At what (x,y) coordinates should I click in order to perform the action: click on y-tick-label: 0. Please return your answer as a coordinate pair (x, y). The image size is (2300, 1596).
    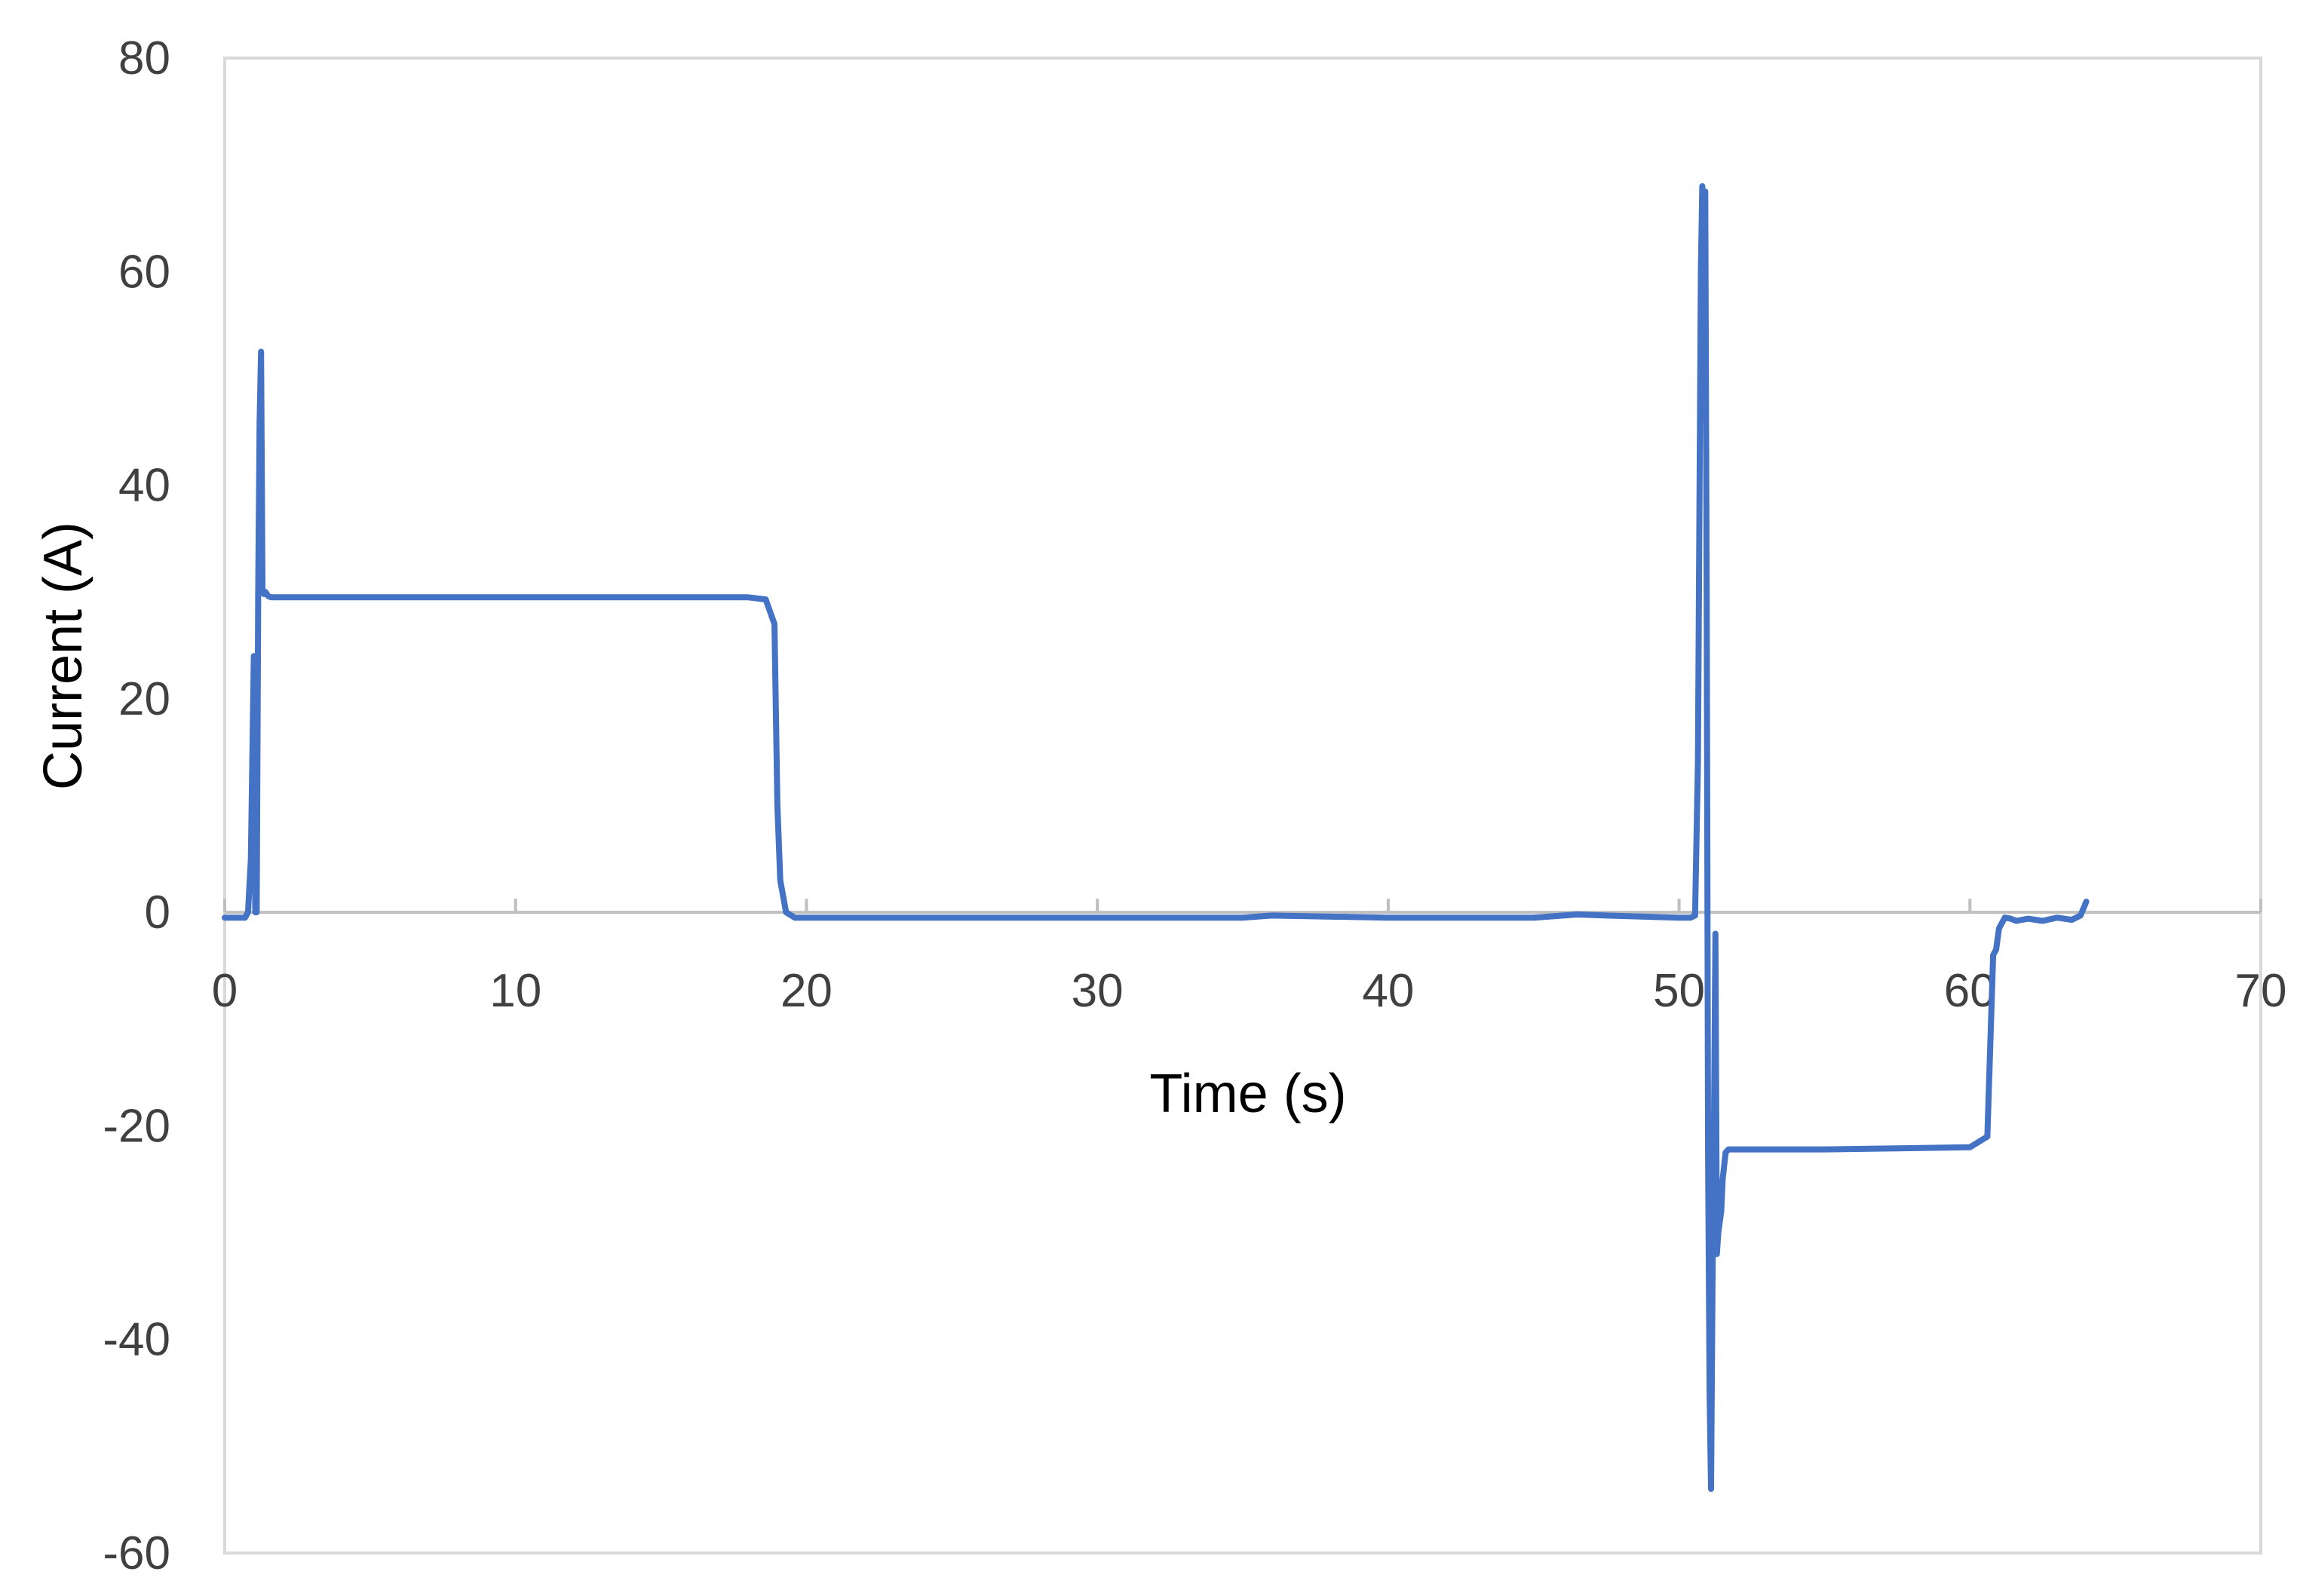
    Looking at the image, I should click on (157, 913).